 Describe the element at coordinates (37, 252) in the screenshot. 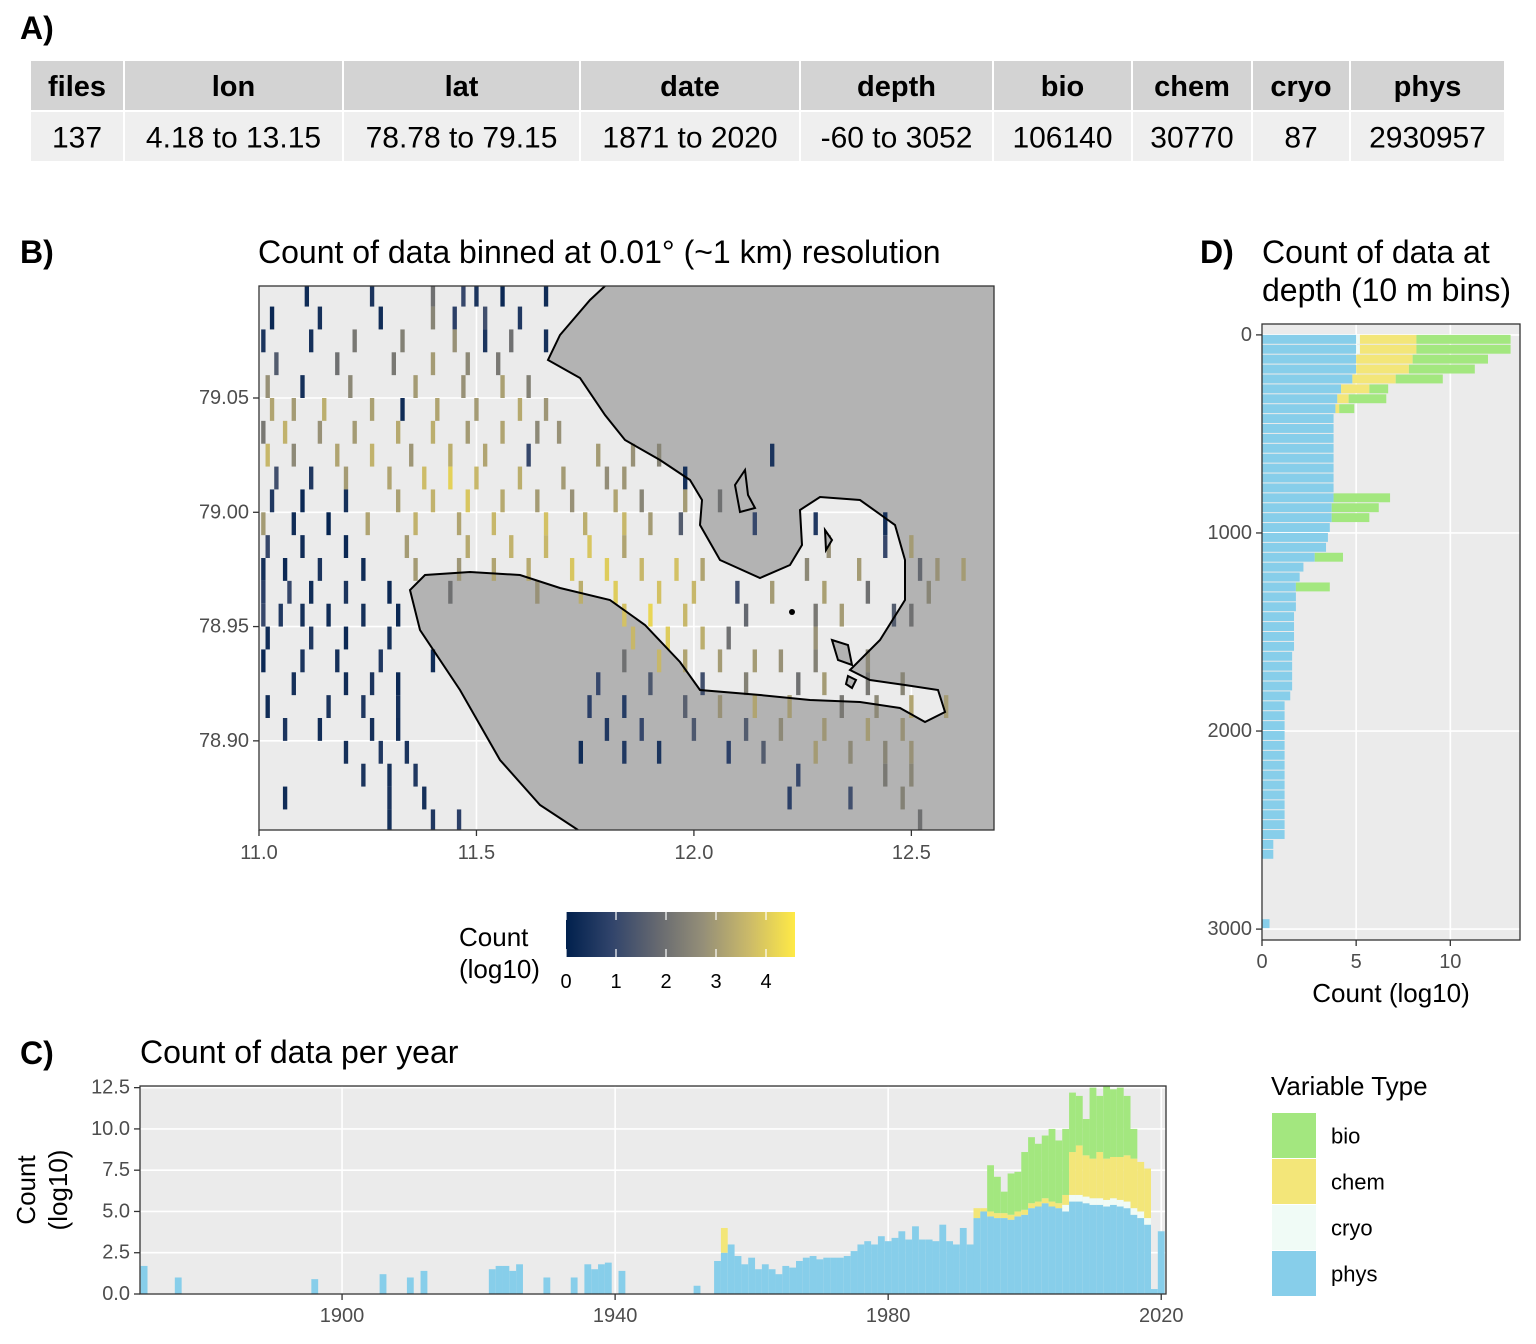

I see `panel-label: B)` at that location.